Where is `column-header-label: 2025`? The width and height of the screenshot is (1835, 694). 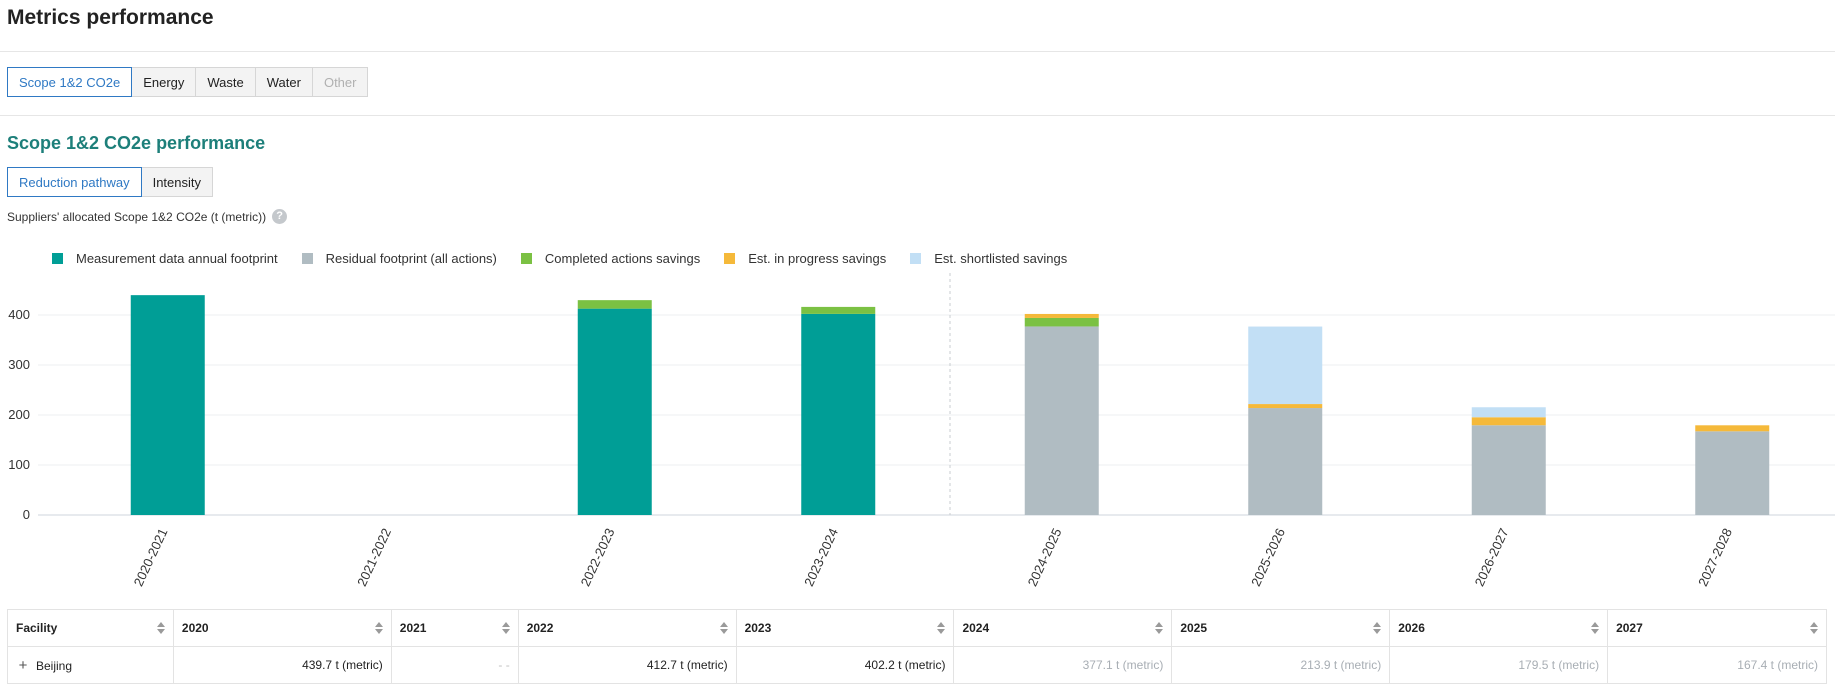
column-header-label: 2025 is located at coordinates (1194, 628).